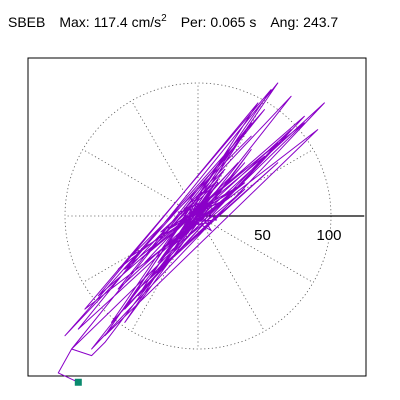 The height and width of the screenshot is (400, 400). I want to click on angle-value: 243.7, so click(321, 22).